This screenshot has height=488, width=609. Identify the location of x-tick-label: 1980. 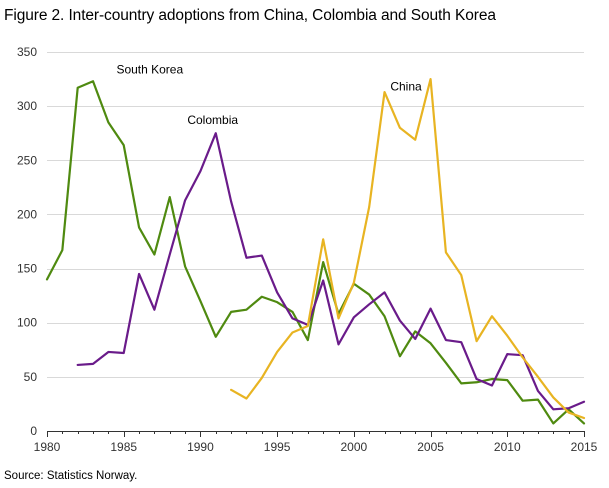
(47, 447).